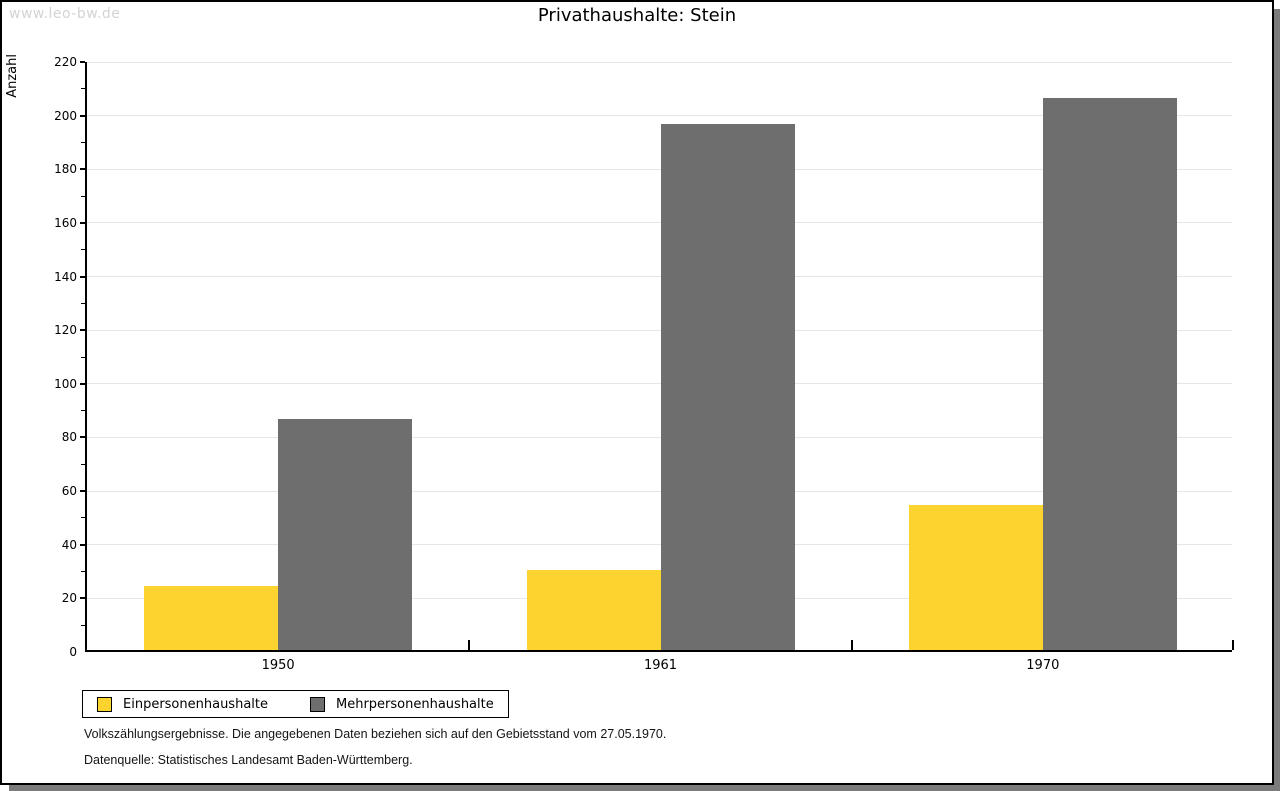 This screenshot has height=791, width=1280. What do you see at coordinates (660, 665) in the screenshot?
I see `x-axis-category-label: 1961` at bounding box center [660, 665].